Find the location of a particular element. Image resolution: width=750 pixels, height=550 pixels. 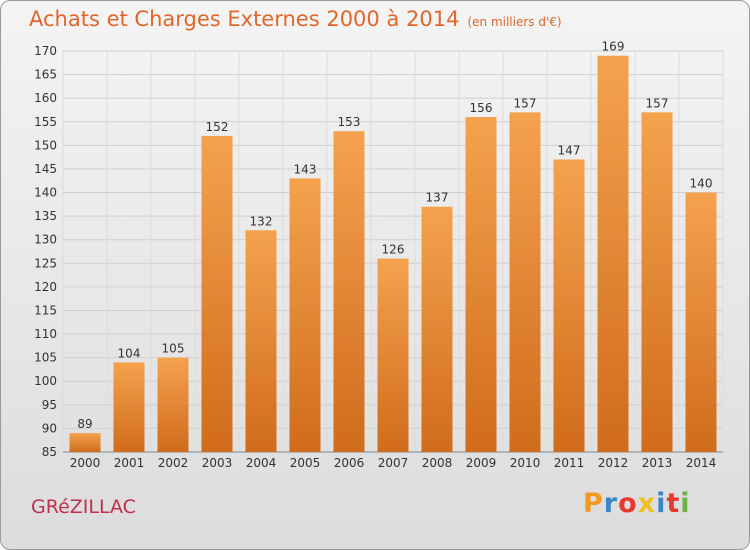

y-tick-label: 95 is located at coordinates (49, 405).